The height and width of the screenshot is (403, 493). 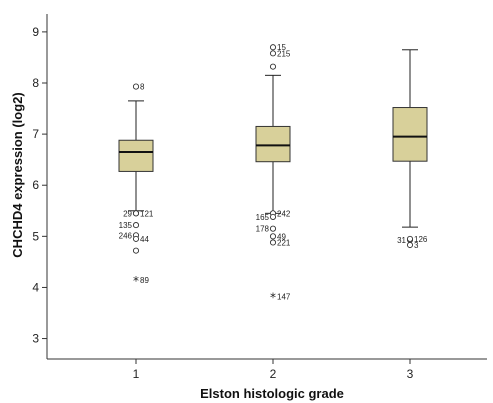 What do you see at coordinates (17, 174) in the screenshot?
I see `y-axis-title: CHCHD4 expression (log2)` at bounding box center [17, 174].